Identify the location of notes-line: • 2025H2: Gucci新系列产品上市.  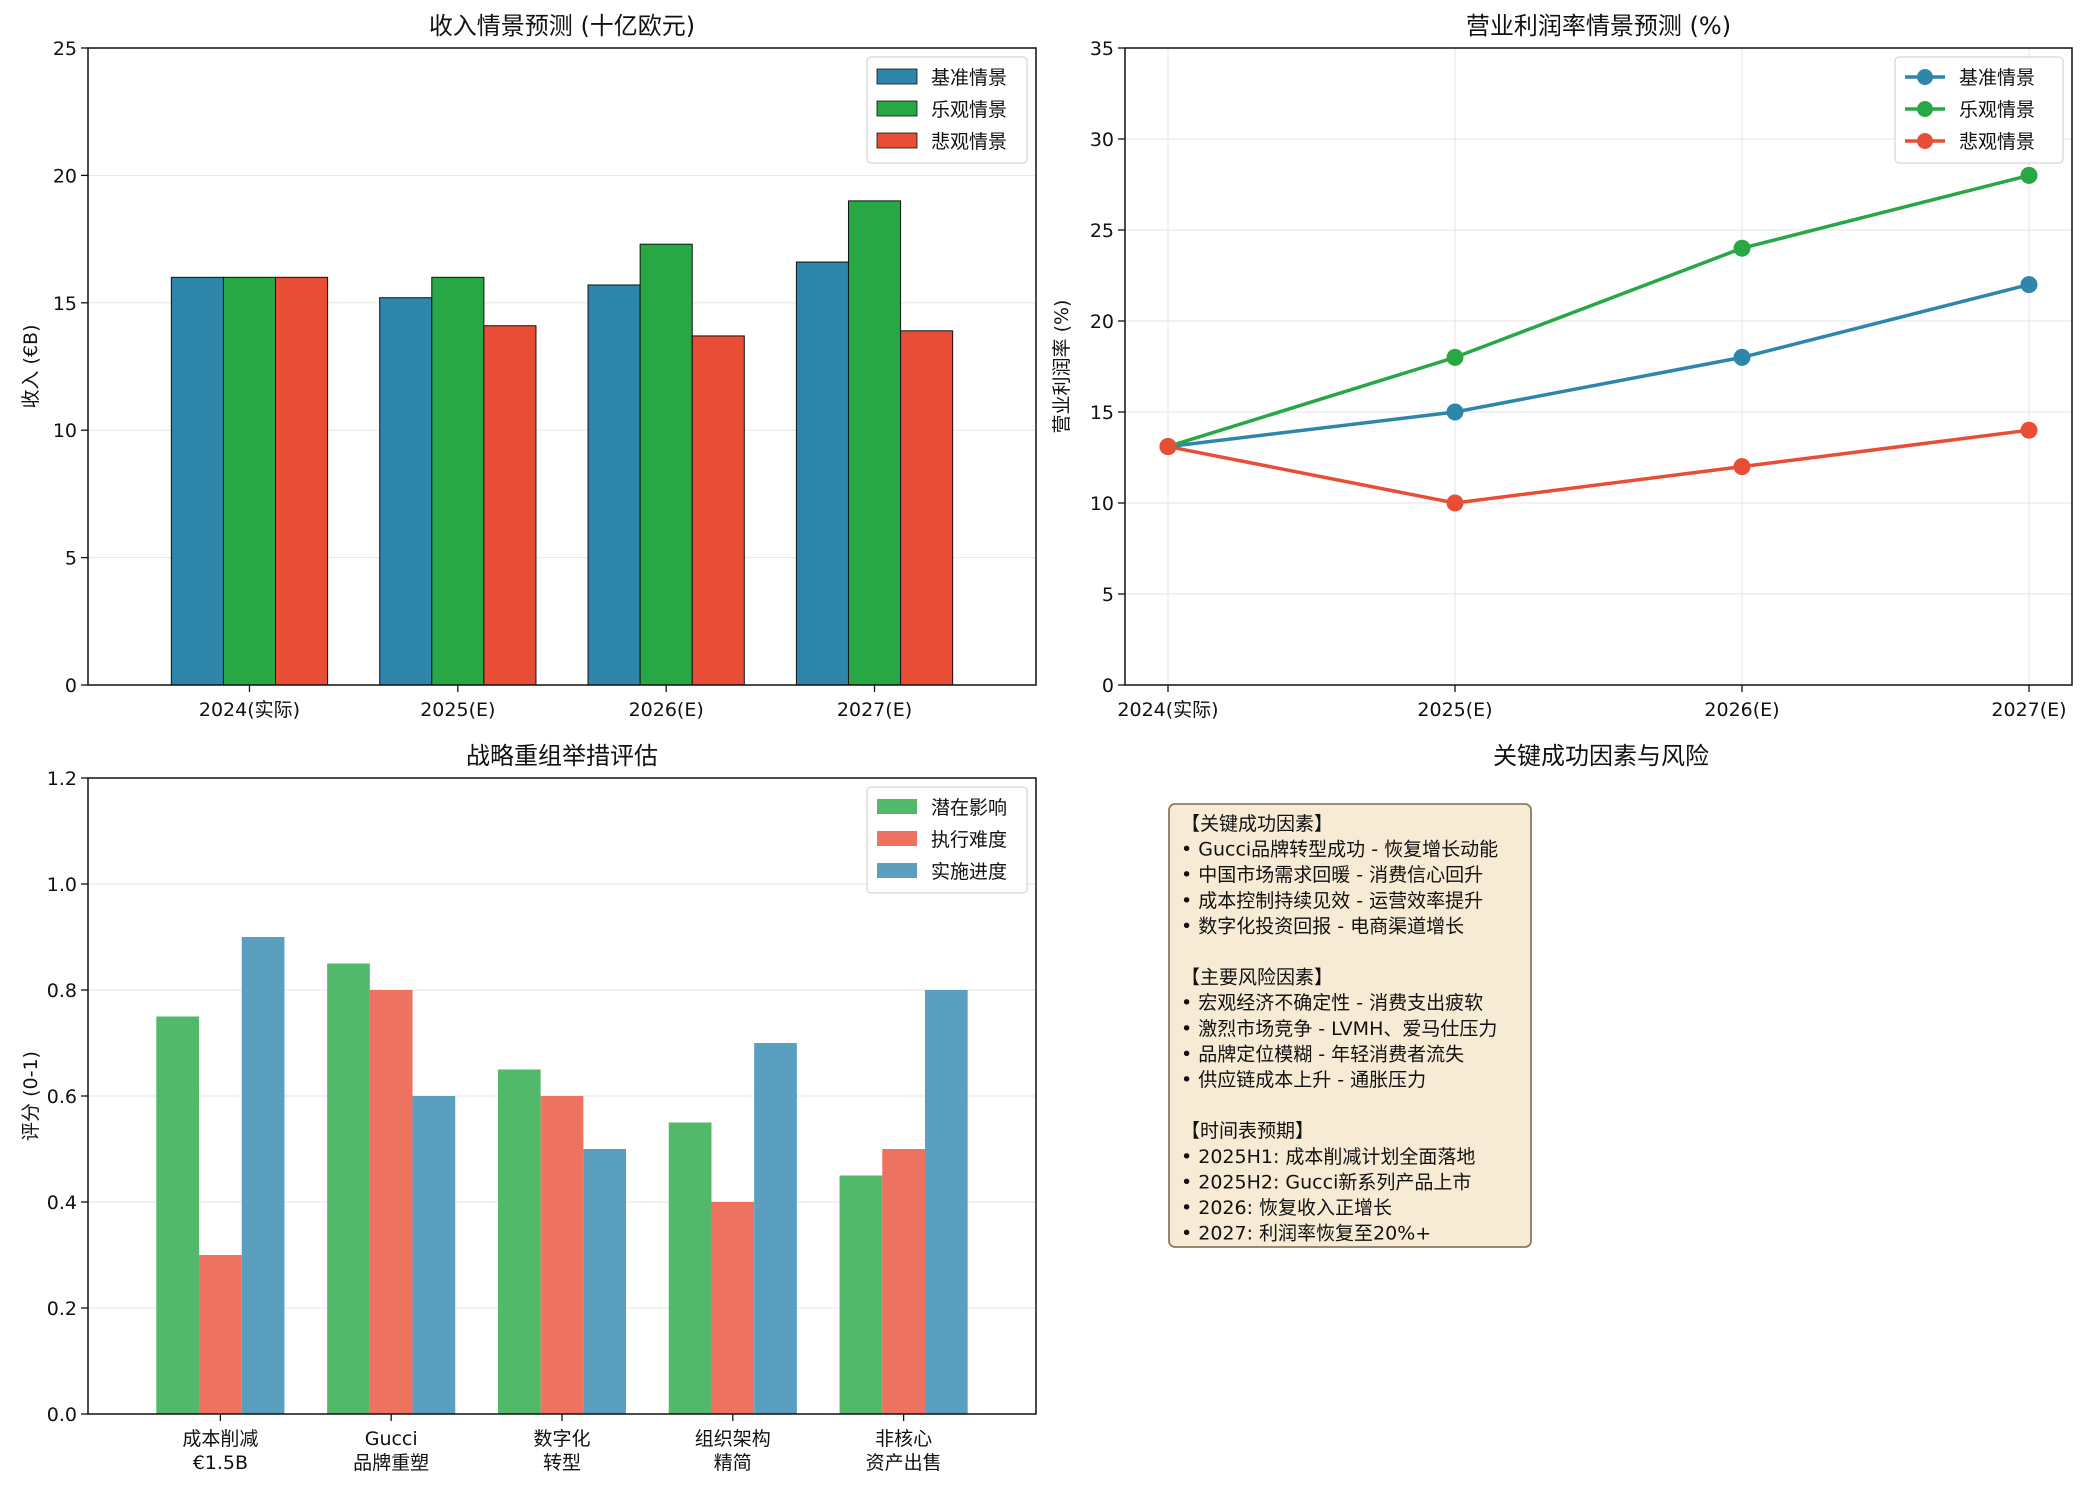
(1326, 1182).